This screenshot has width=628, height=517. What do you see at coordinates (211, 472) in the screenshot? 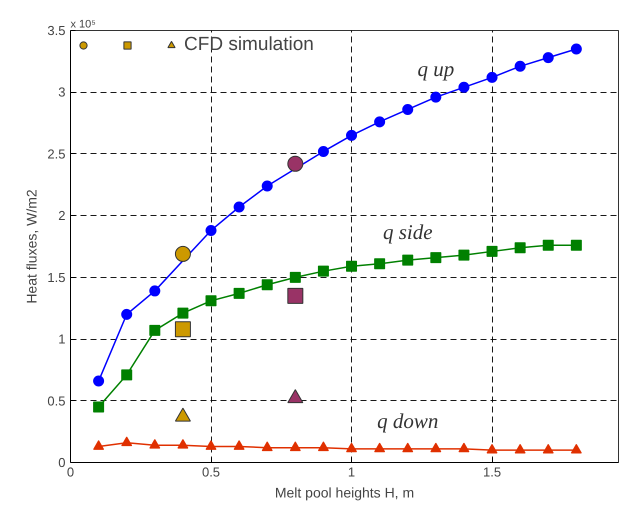
I see `x-tick-label: 0.5` at bounding box center [211, 472].